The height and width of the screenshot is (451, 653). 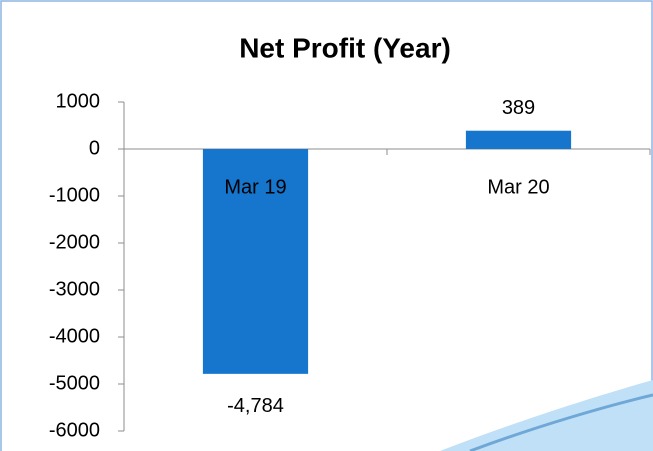 I want to click on y-tick-label: -1000, so click(x=74, y=195).